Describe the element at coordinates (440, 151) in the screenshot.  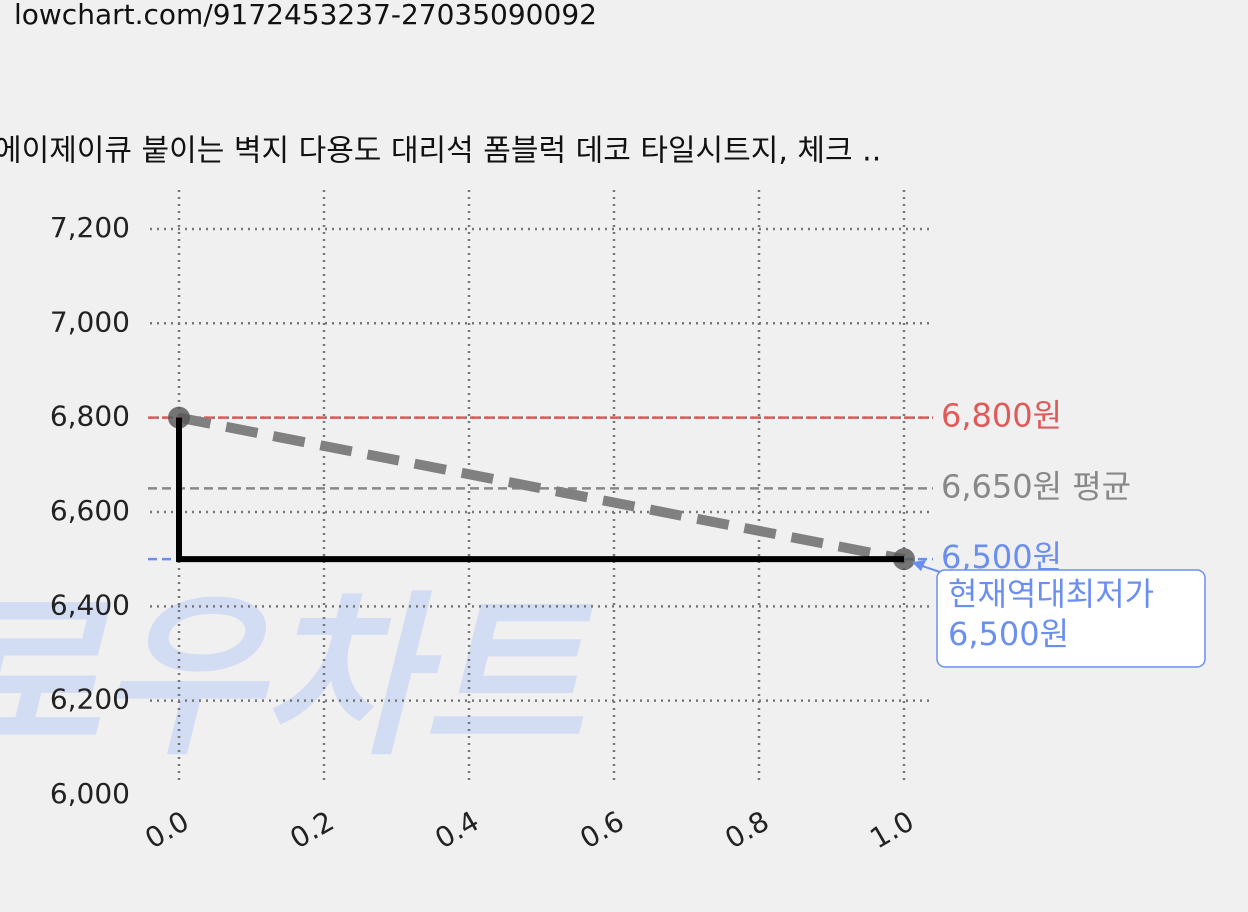
I see `chart-title: 에이제이큐 붙이는 벽지 다용도 대리석 폼블럭 데코 타일시트지, 체크 ..` at that location.